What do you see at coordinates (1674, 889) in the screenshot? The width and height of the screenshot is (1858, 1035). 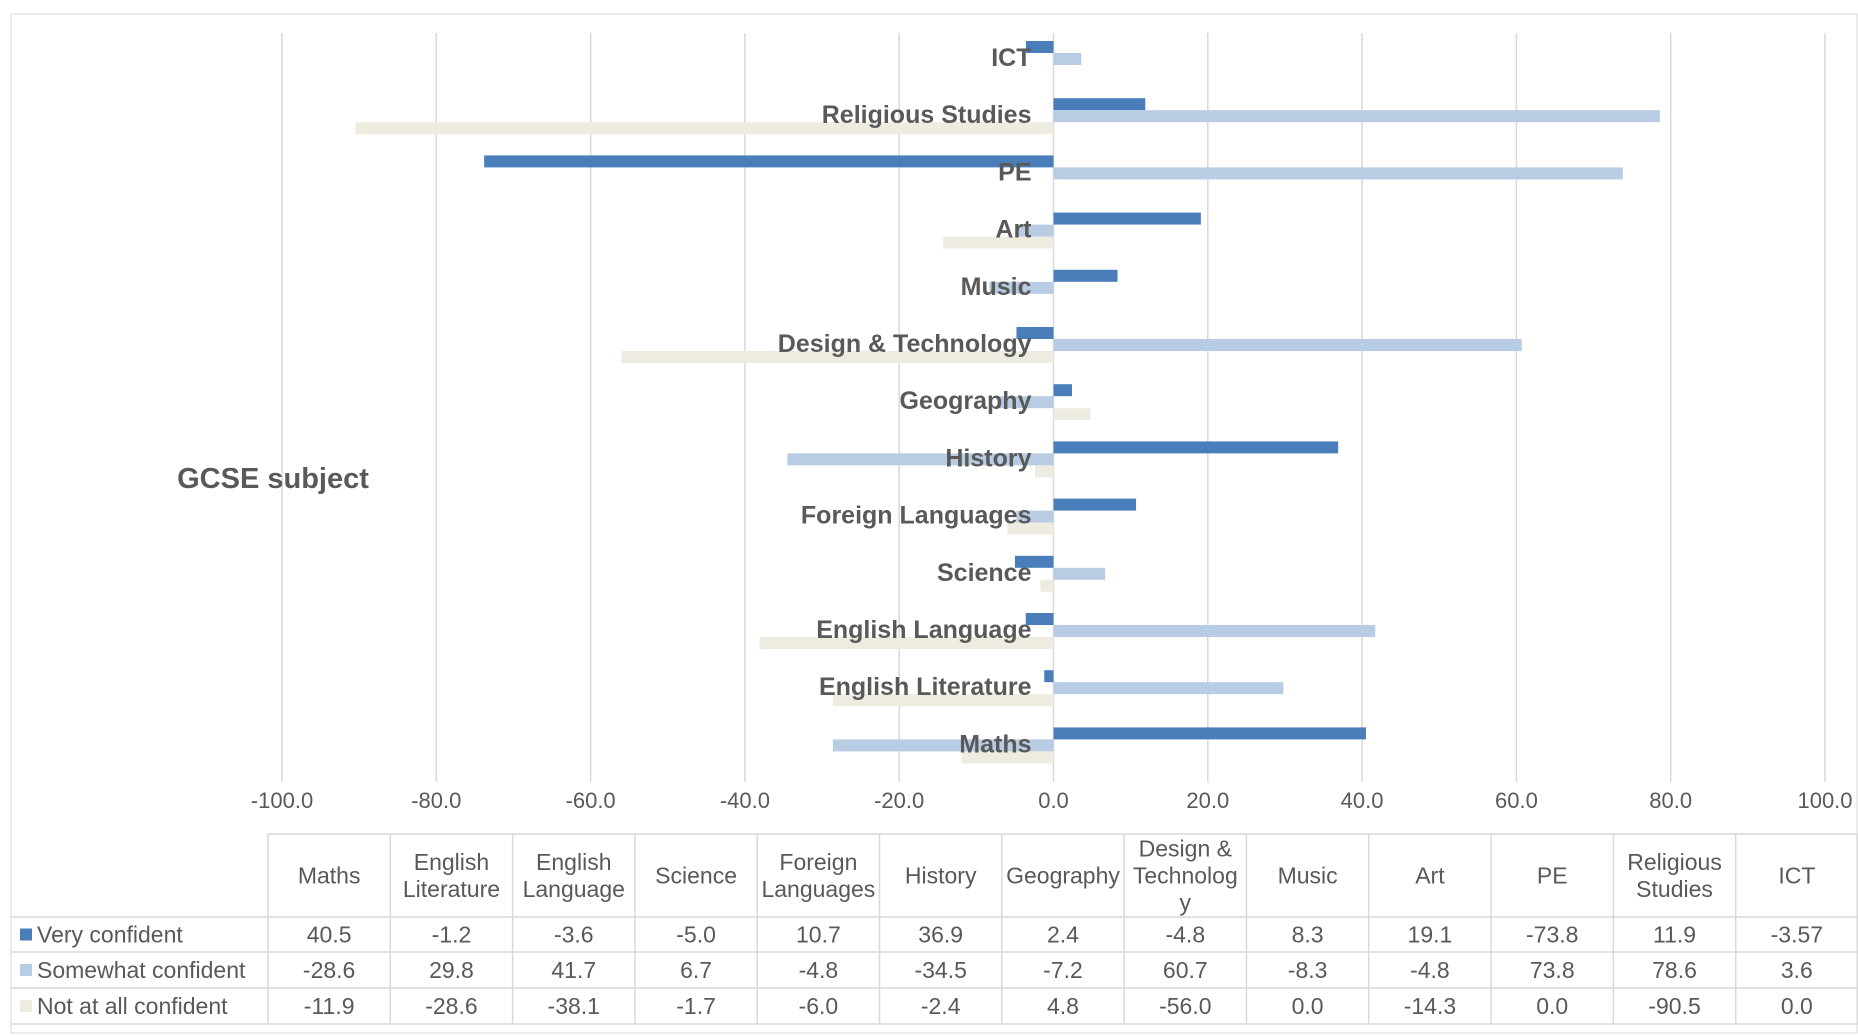 I see `table-header-cell: Studies` at bounding box center [1674, 889].